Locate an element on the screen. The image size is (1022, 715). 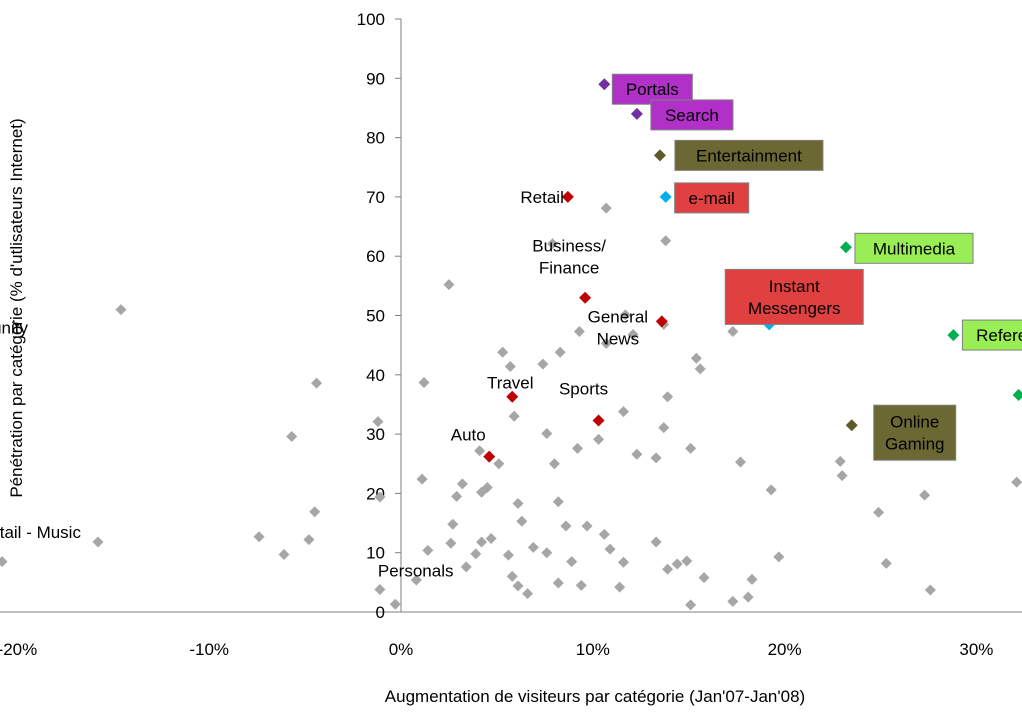
x-tick-label: 20% is located at coordinates (785, 649).